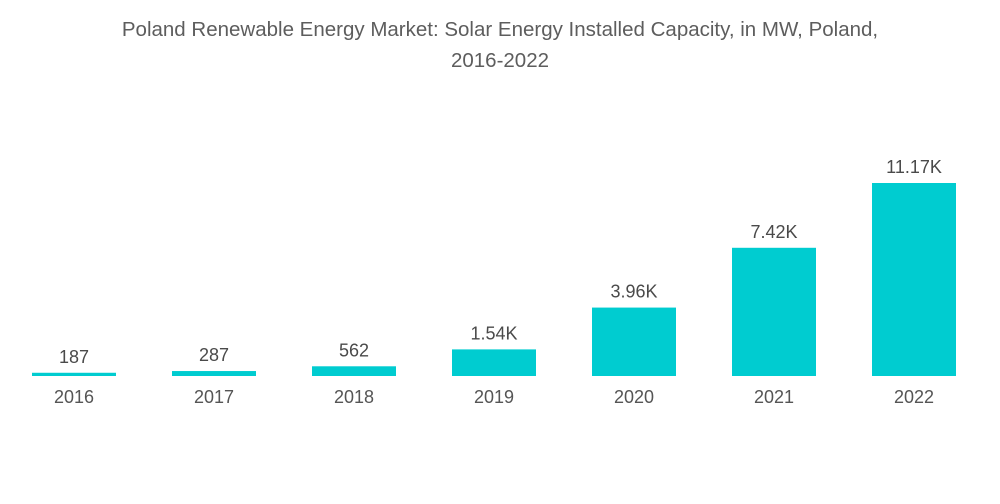  What do you see at coordinates (493, 333) in the screenshot?
I see `data-label-2019: 1.54K` at bounding box center [493, 333].